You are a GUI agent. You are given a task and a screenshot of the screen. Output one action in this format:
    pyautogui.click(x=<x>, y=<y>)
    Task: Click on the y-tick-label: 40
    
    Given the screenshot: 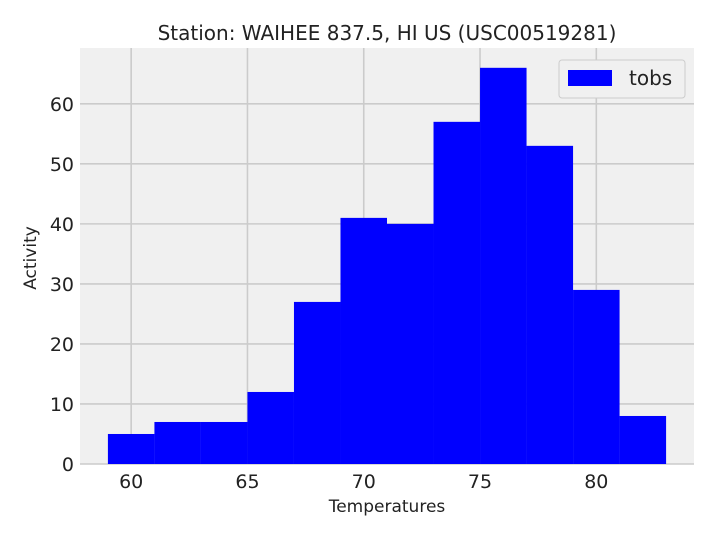 What is the action you would take?
    pyautogui.click(x=62, y=225)
    